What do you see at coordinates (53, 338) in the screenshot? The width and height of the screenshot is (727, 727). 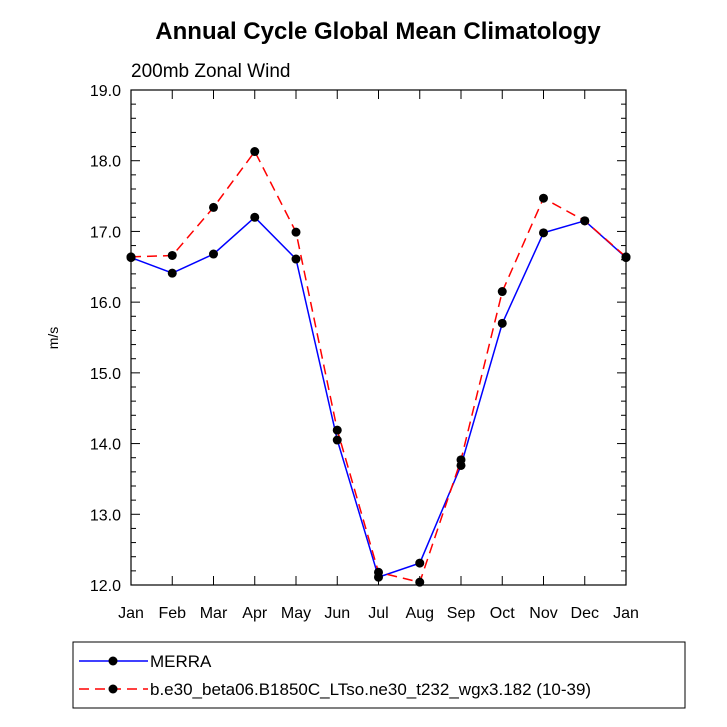 I see `y-axis-title: m/s` at bounding box center [53, 338].